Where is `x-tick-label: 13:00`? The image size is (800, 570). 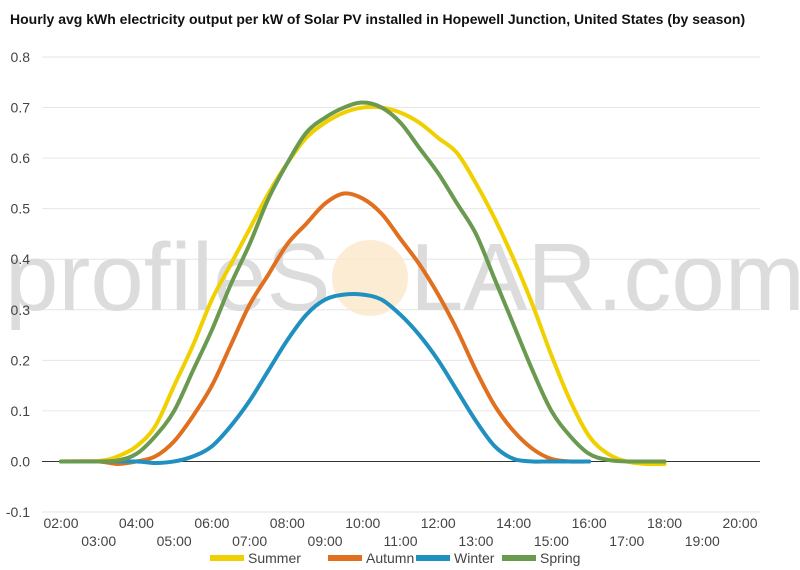 x-tick-label: 13:00 is located at coordinates (475, 541).